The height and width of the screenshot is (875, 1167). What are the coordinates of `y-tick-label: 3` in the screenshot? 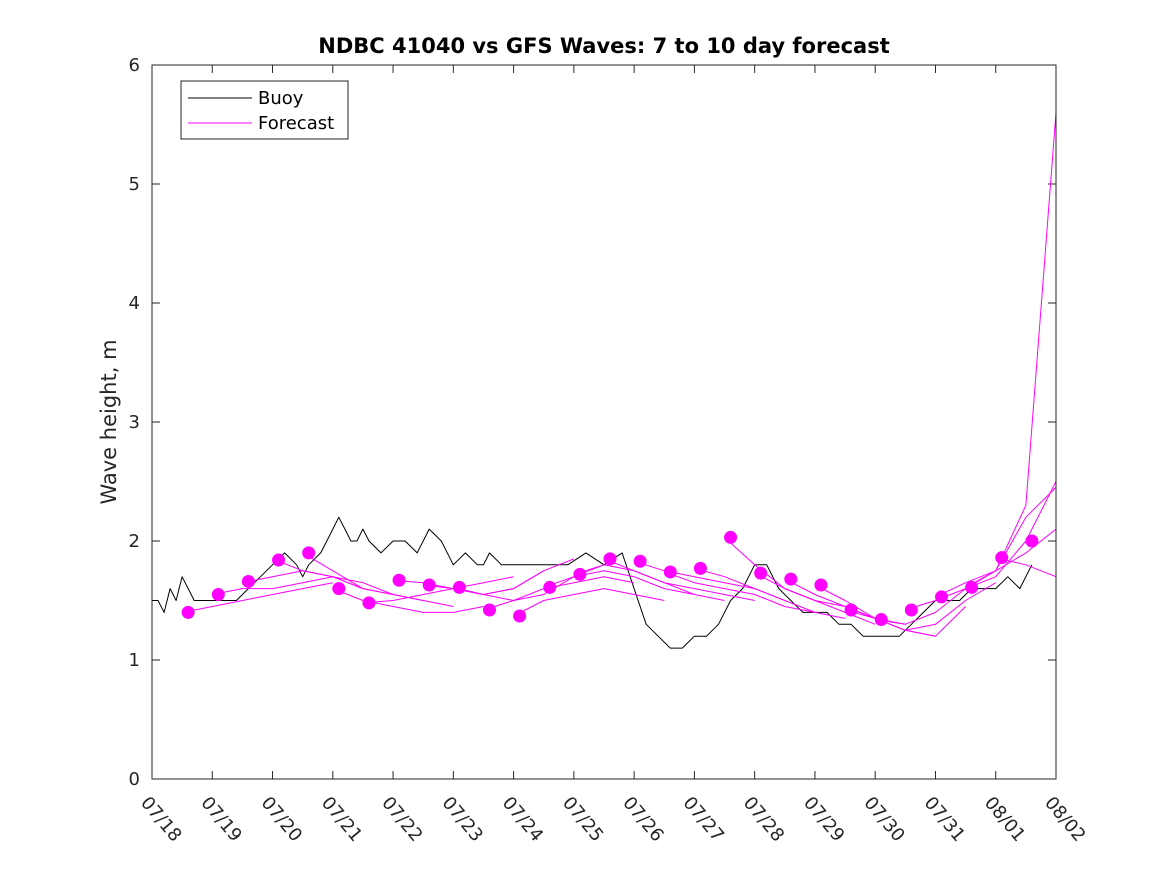 It's located at (134, 422).